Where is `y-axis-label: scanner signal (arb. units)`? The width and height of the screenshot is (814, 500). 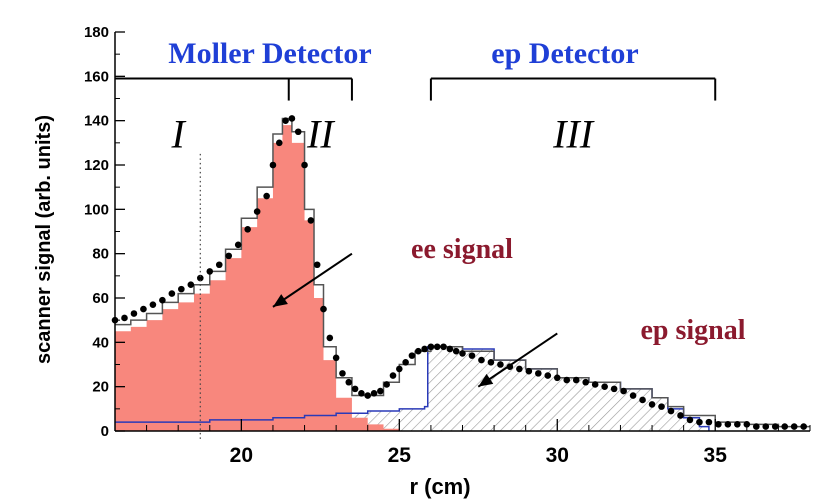 y-axis-label: scanner signal (arb. units) is located at coordinates (44, 239).